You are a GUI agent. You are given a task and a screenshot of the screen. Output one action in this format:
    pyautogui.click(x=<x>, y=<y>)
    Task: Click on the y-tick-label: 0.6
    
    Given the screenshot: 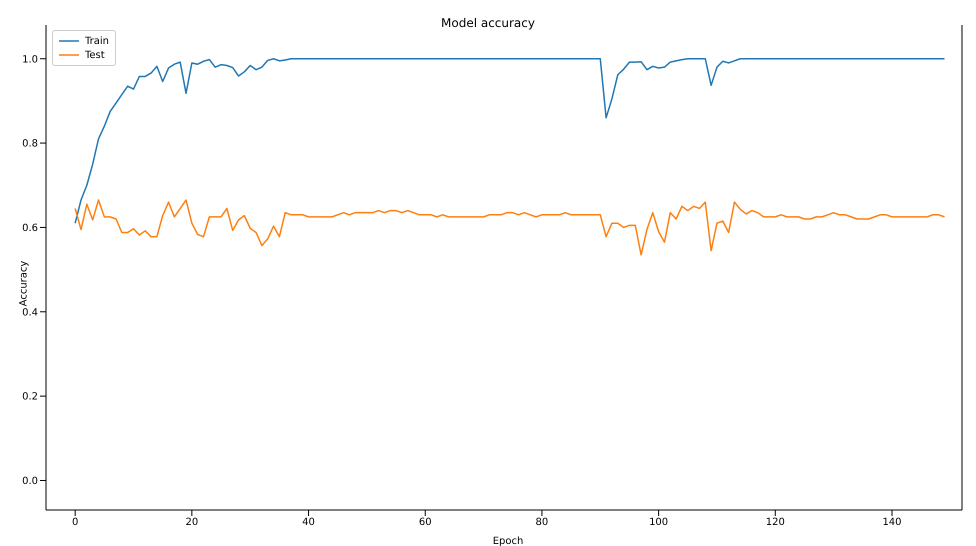 What is the action you would take?
    pyautogui.click(x=30, y=228)
    